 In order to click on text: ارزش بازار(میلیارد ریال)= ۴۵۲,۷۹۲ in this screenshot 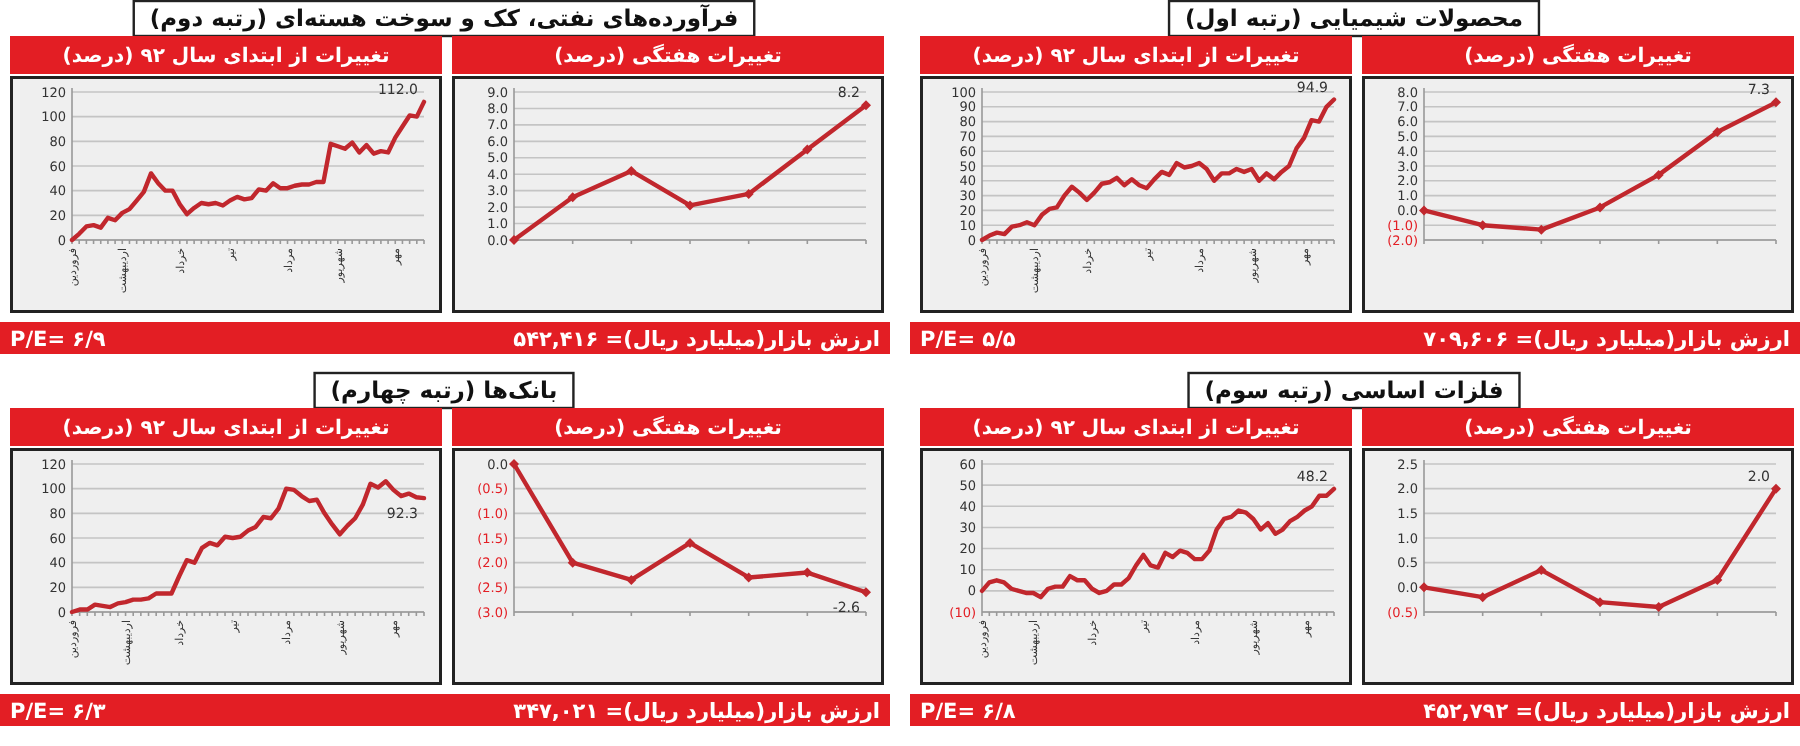, I will do `click(1606, 712)`.